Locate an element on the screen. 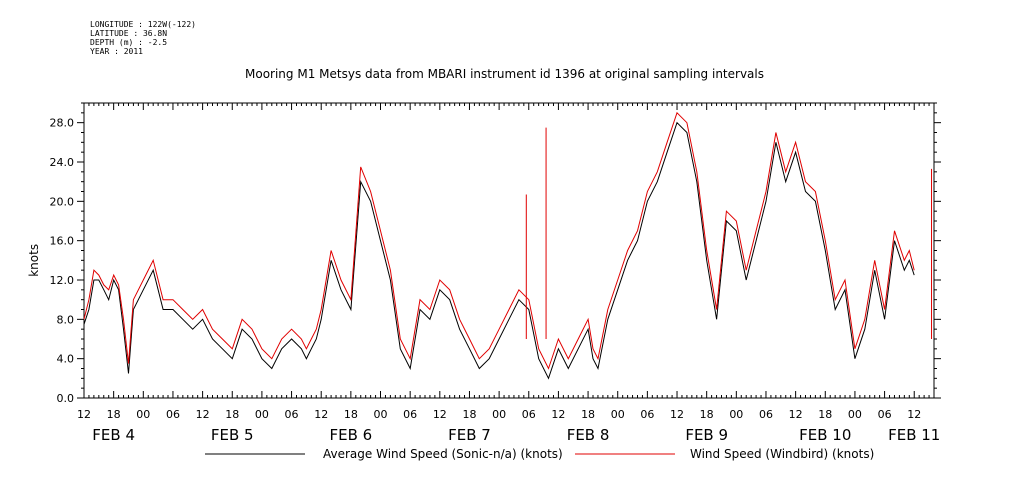 The height and width of the screenshot is (504, 1009). date-label: FEB 10 is located at coordinates (825, 435).